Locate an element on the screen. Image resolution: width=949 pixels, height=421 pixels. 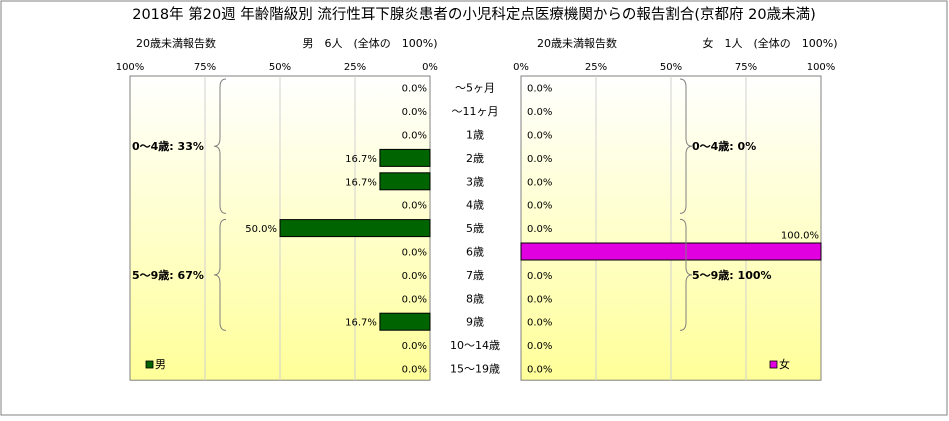
category-label: 1歳 is located at coordinates (475, 135).